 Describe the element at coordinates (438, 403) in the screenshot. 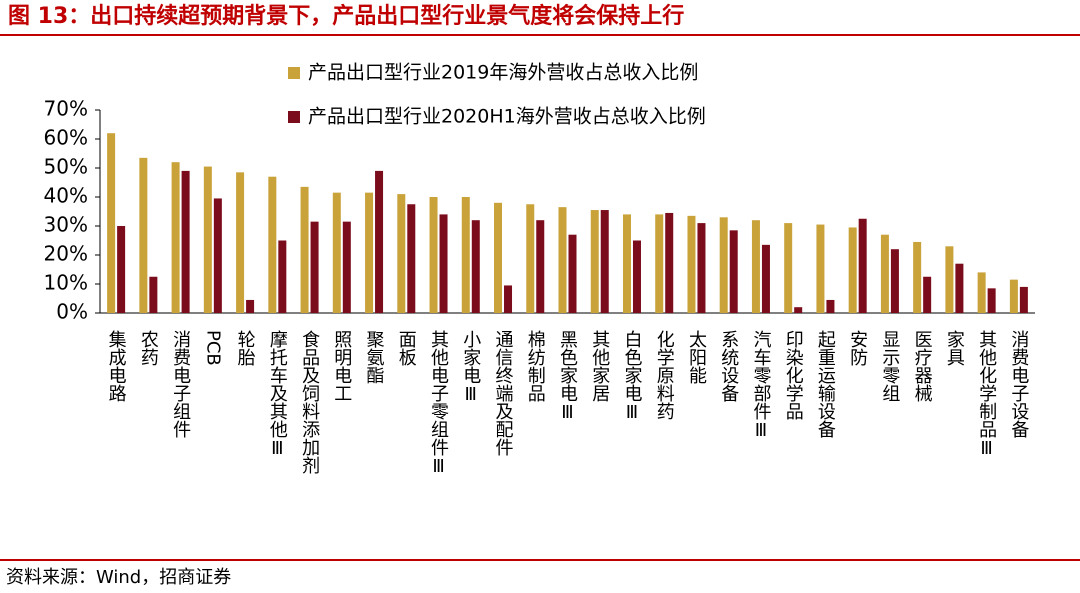

I see `x-tick-label: 其他电子零组件Ⅲ` at that location.